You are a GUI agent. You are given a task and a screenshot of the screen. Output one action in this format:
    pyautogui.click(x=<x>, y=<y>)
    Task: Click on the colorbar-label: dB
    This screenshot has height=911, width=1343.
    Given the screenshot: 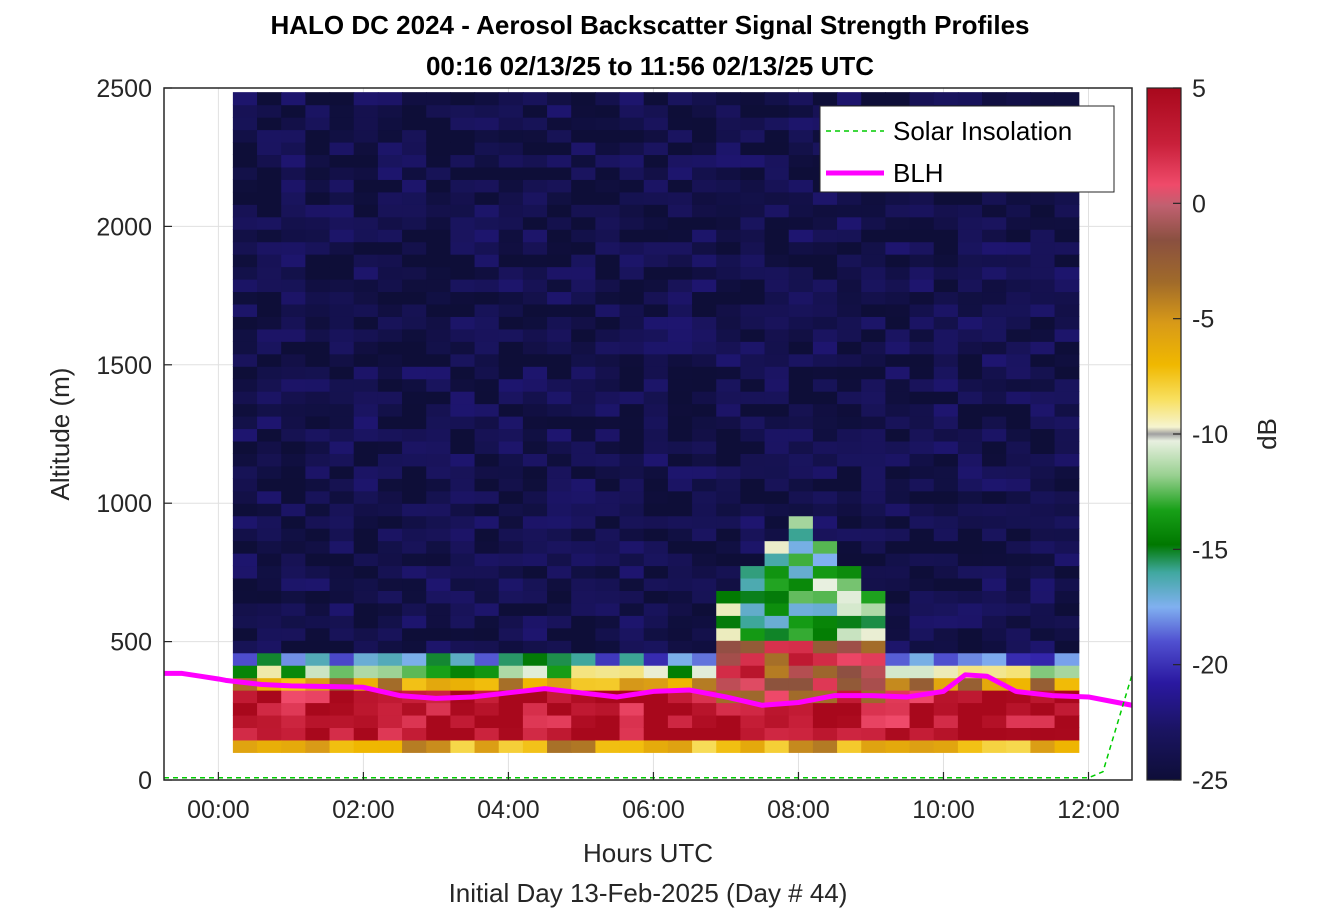 What is the action you would take?
    pyautogui.click(x=1267, y=434)
    